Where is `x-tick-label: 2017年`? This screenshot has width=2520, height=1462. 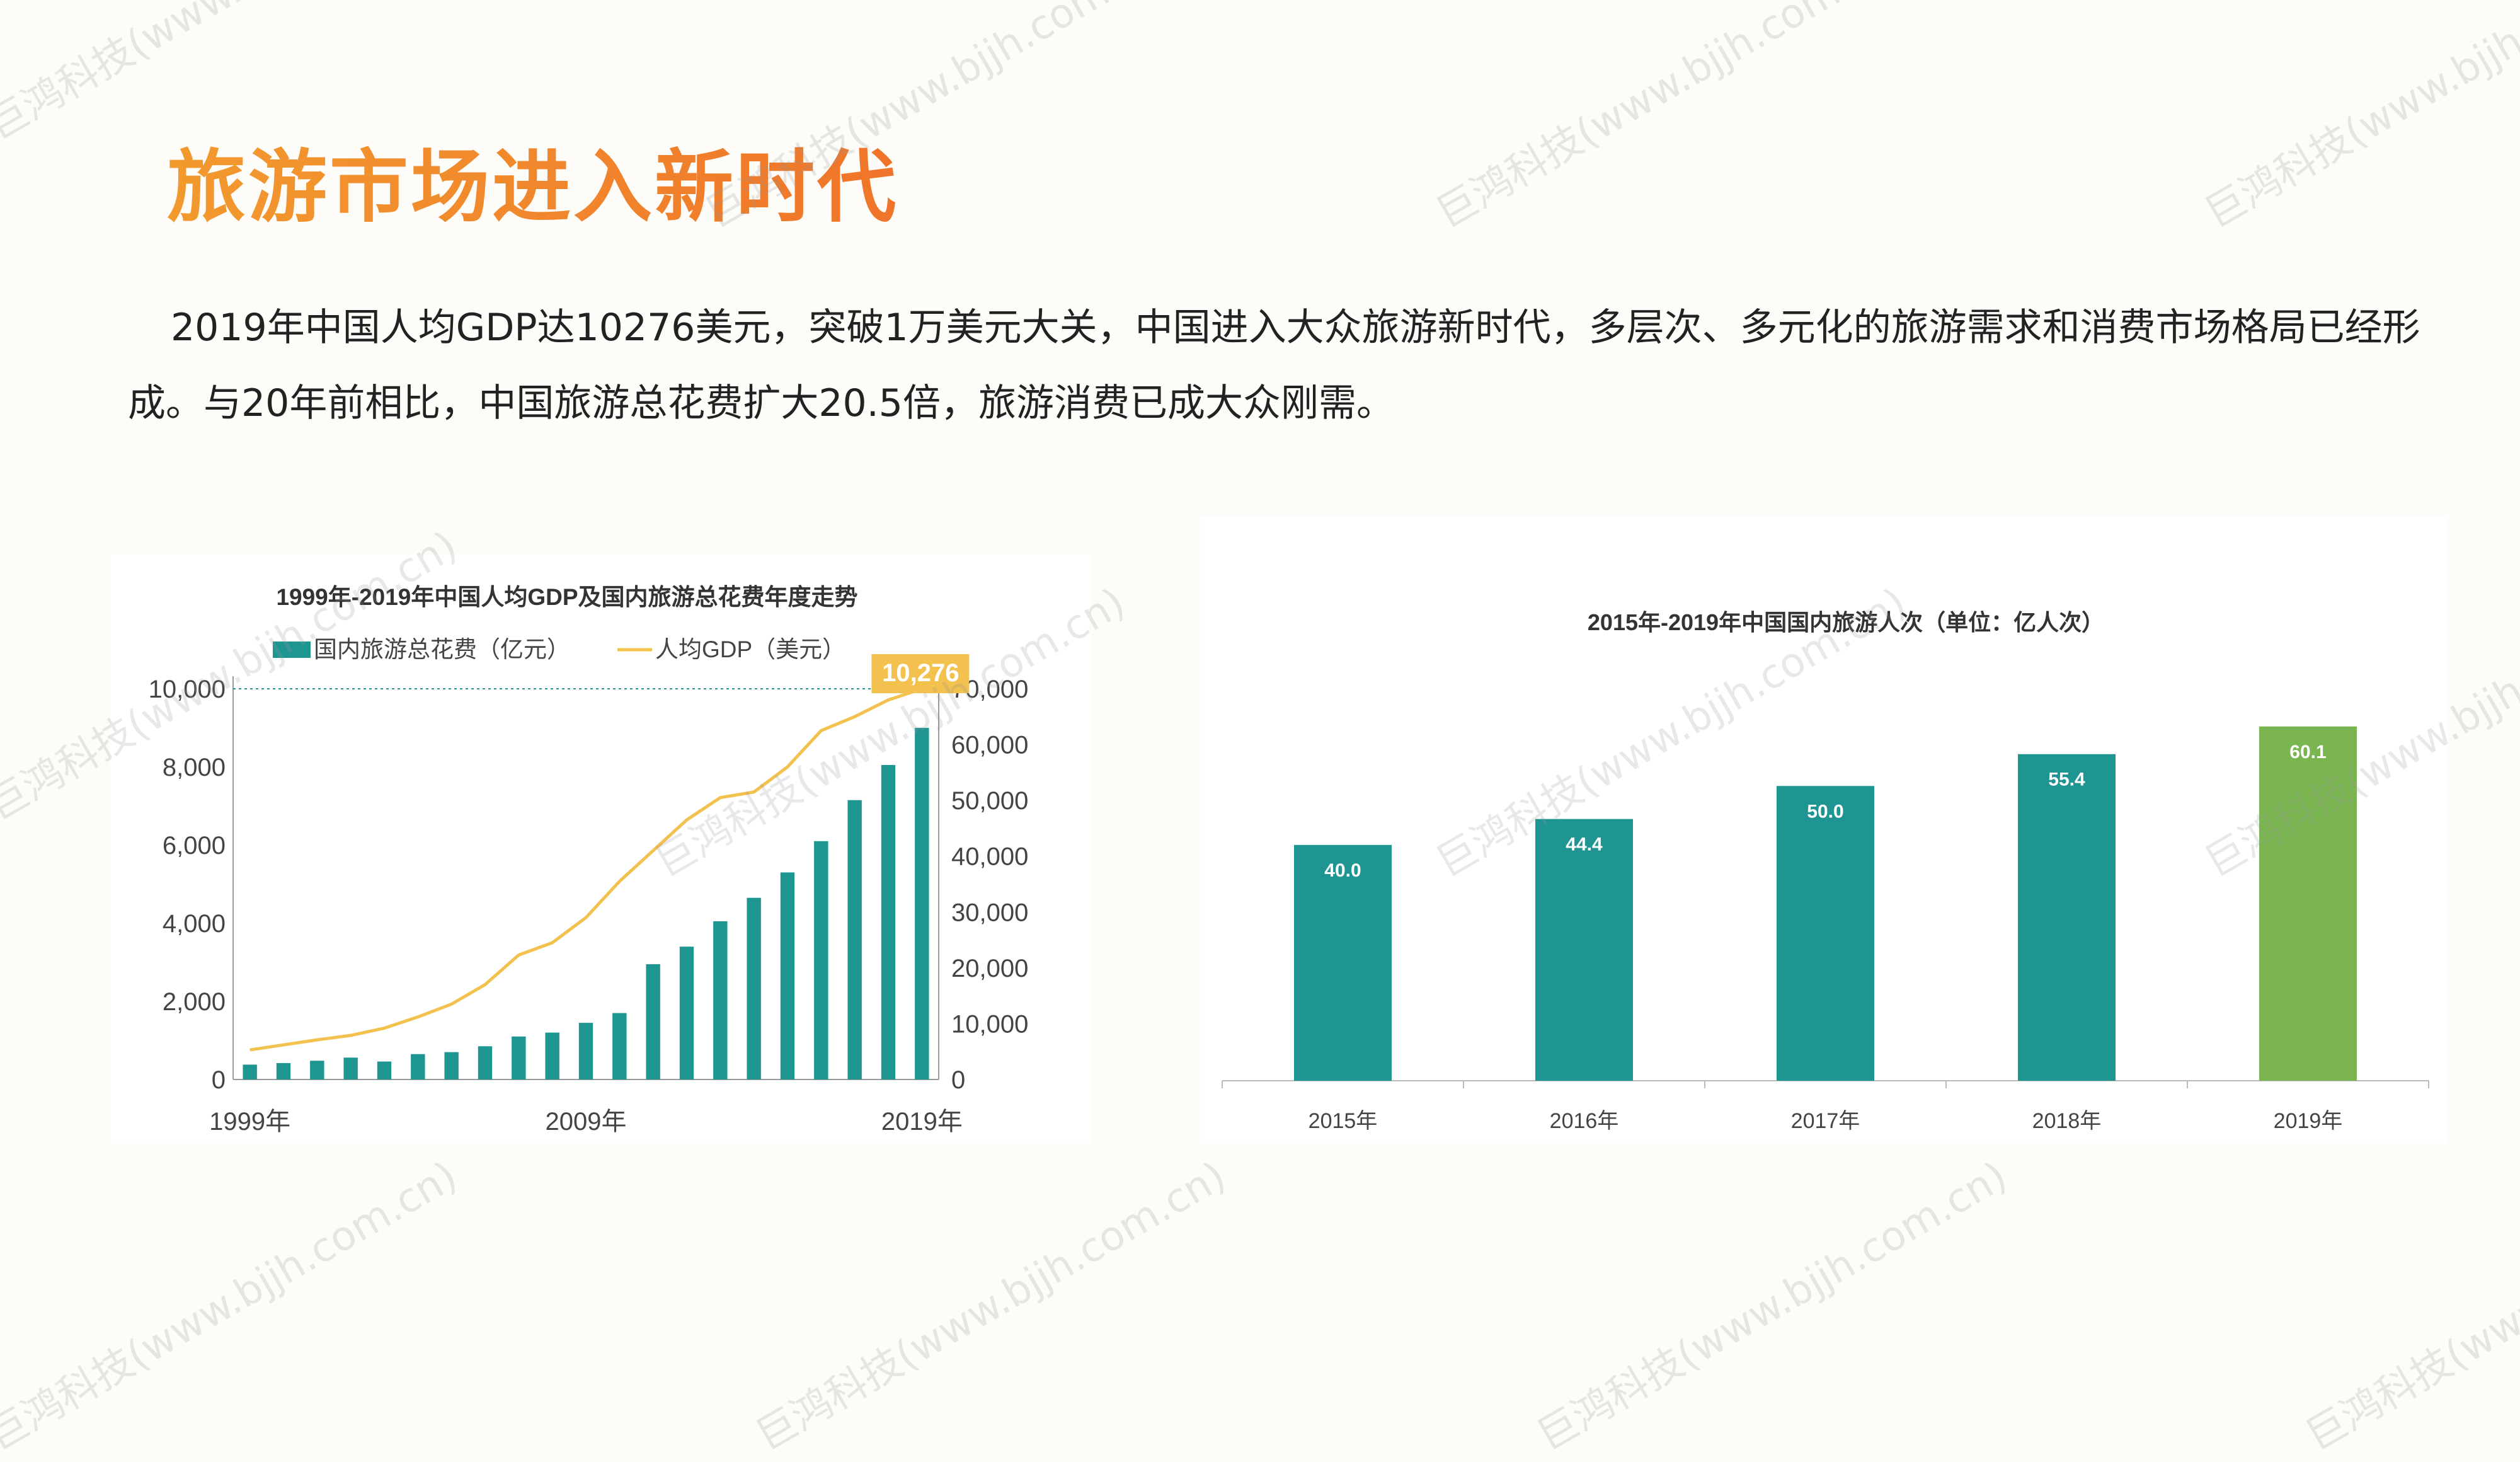 x-tick-label: 2017年 is located at coordinates (1825, 1121).